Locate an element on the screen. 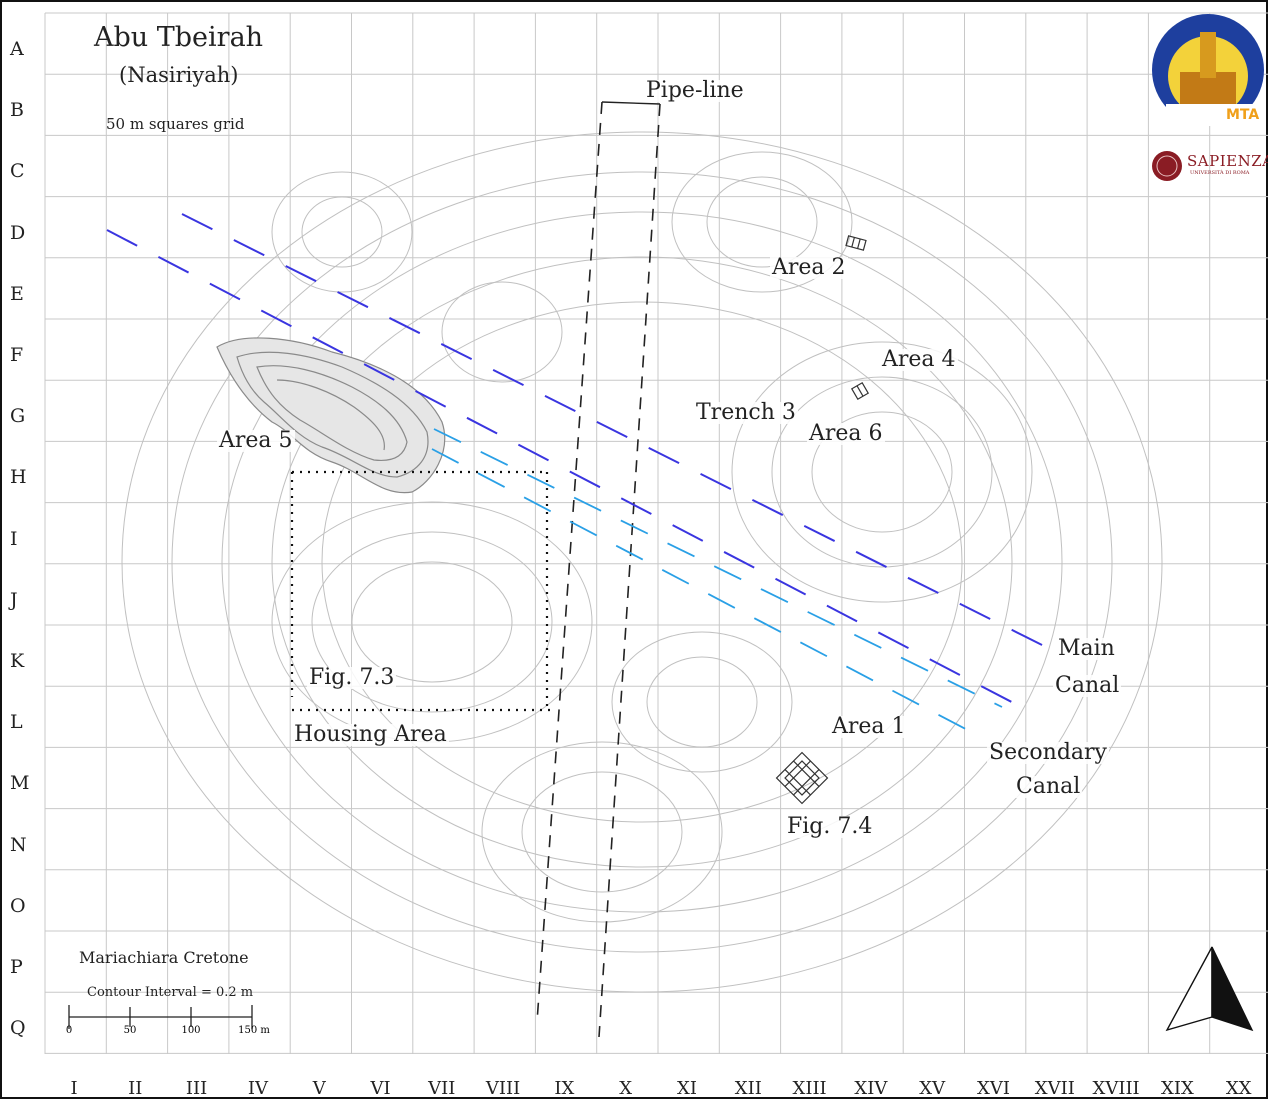 The width and height of the screenshot is (1268, 1101). scale-tick-100: 100 is located at coordinates (191, 1030).